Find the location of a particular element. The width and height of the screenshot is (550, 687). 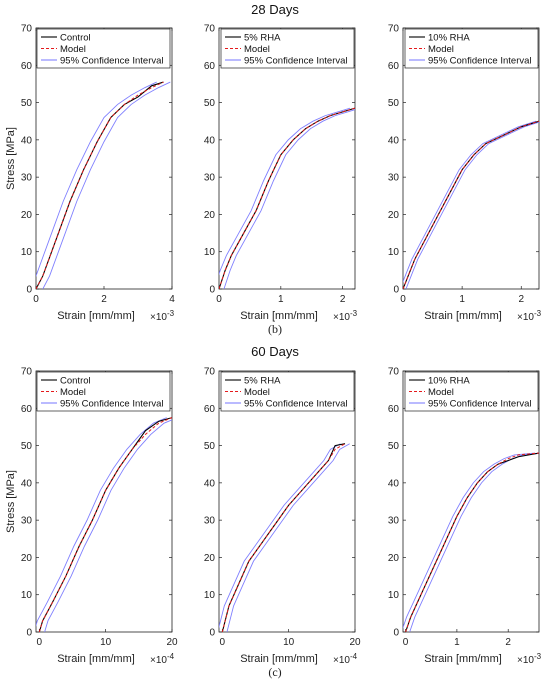

caption-c: (c) is located at coordinates (275, 672).